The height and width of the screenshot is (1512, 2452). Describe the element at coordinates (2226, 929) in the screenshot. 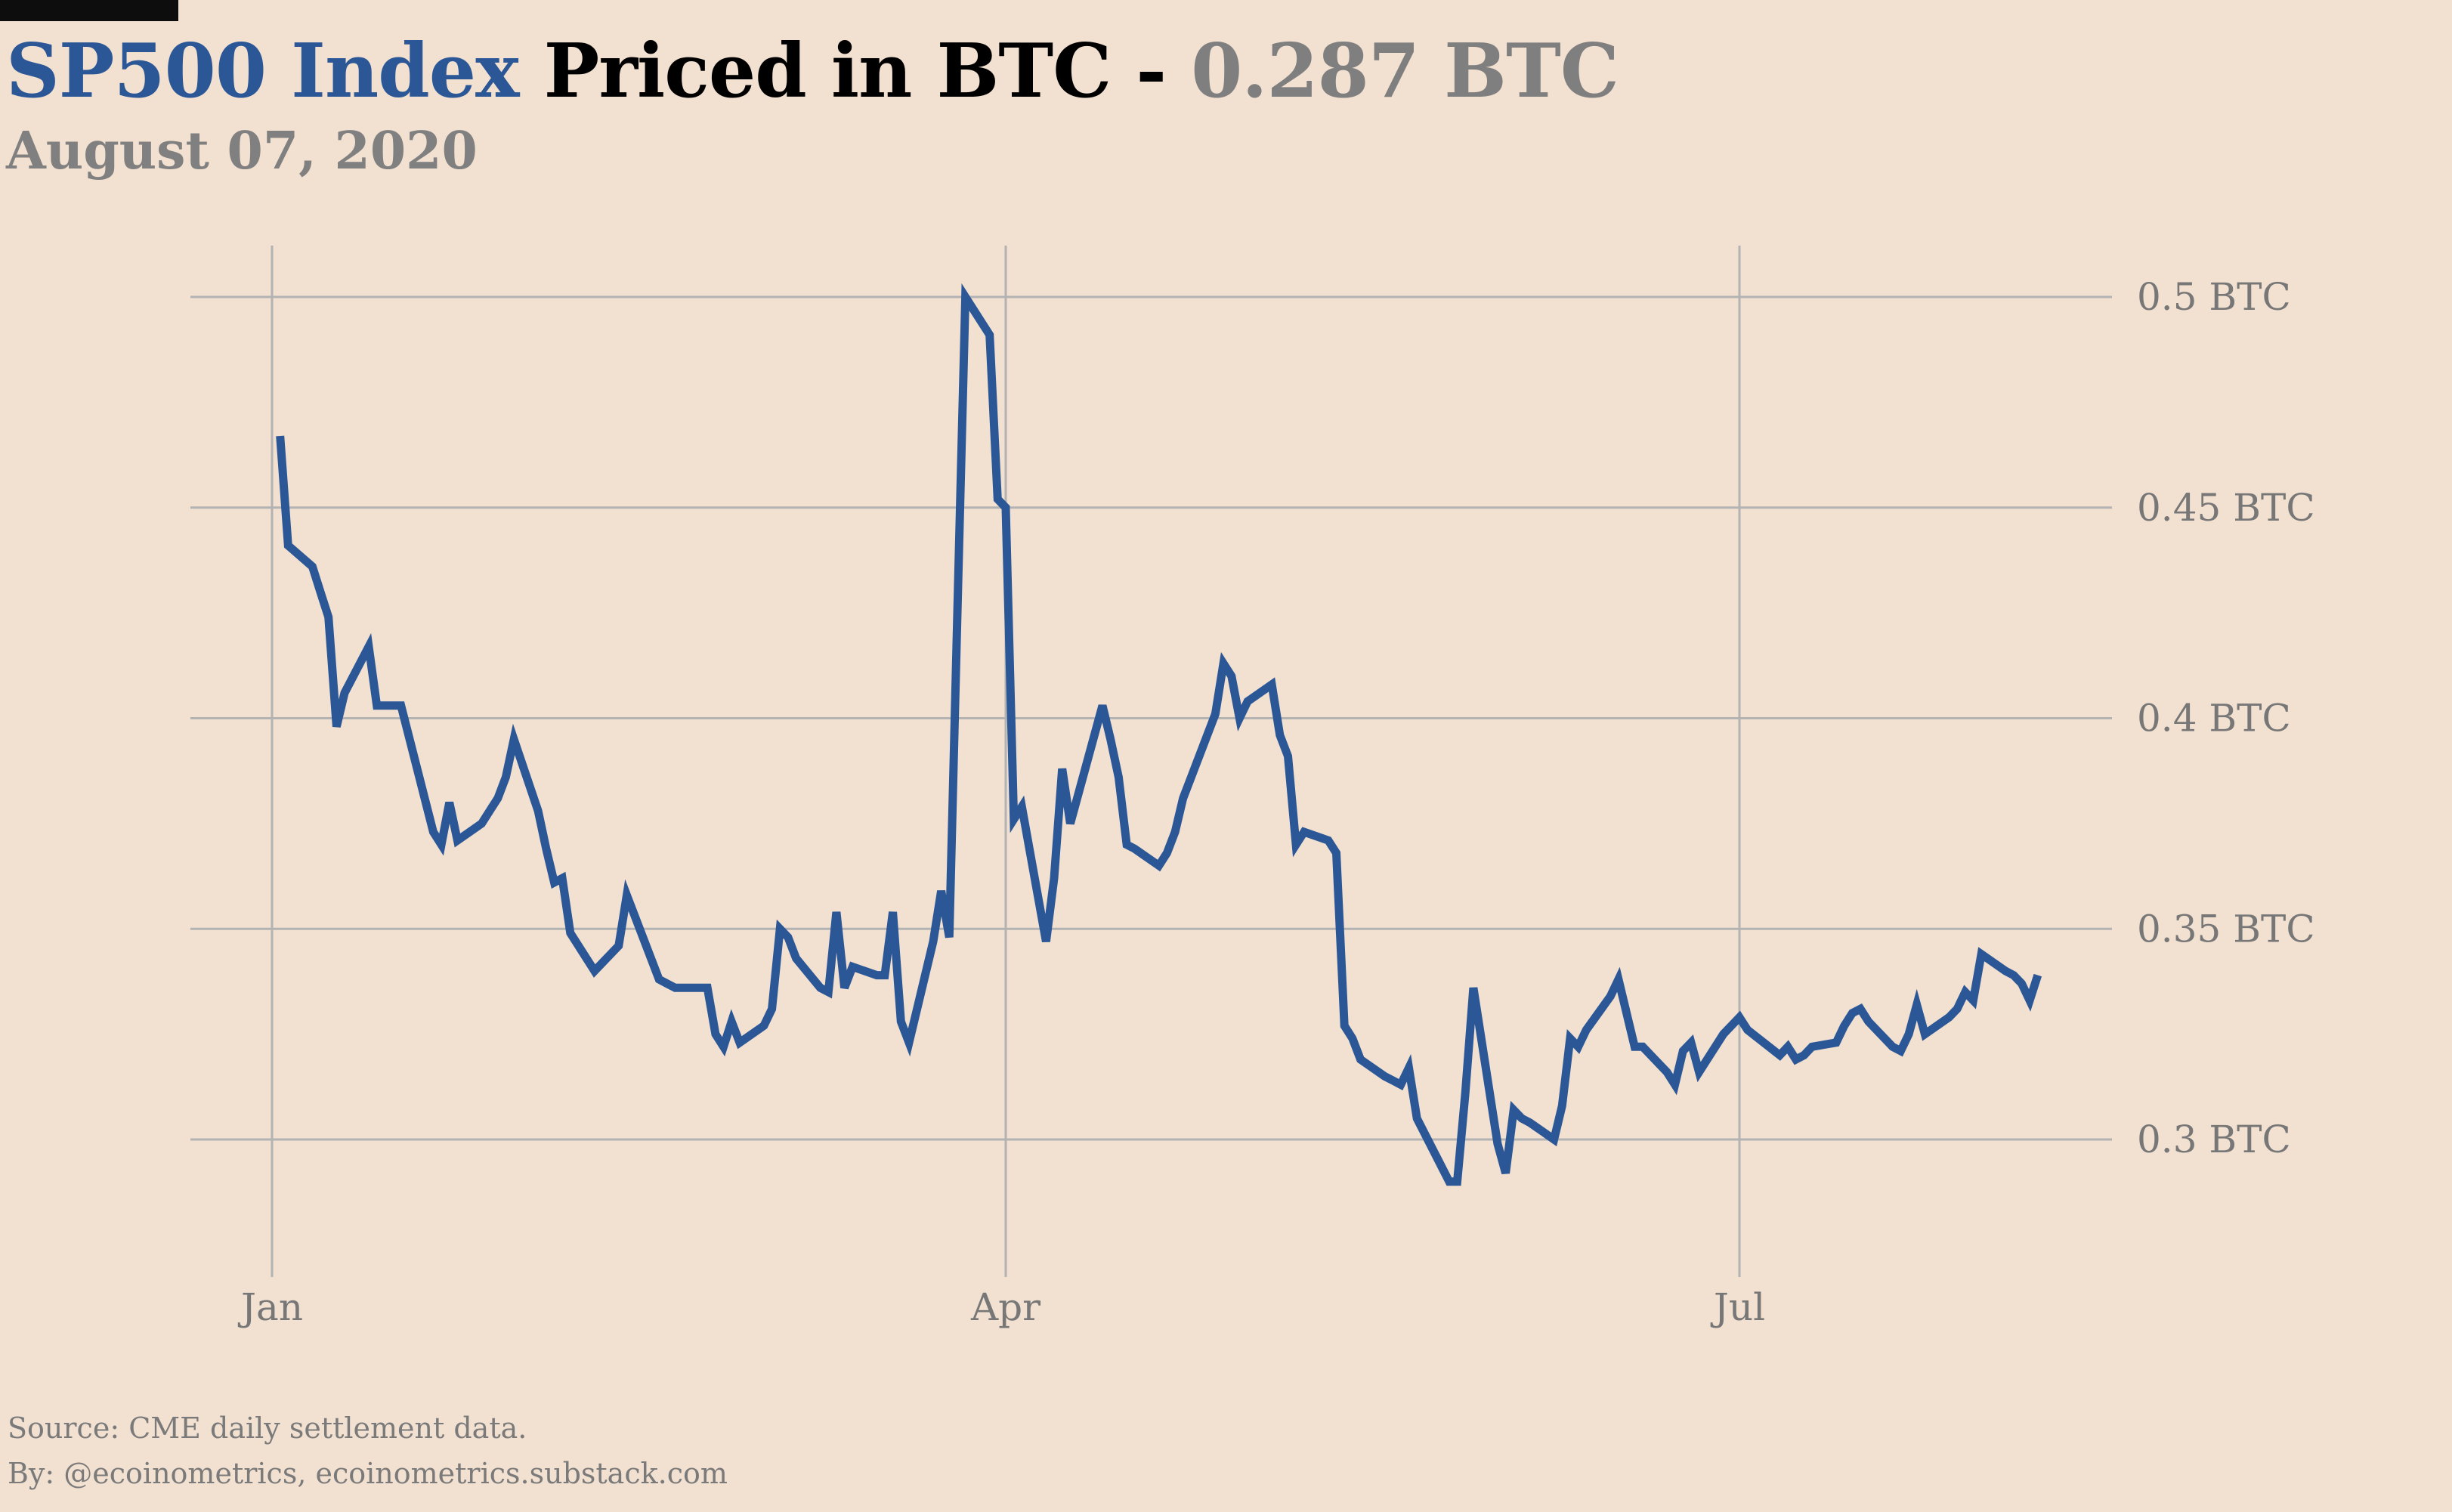

I see `y-tick-label: 0.35 BTC` at that location.